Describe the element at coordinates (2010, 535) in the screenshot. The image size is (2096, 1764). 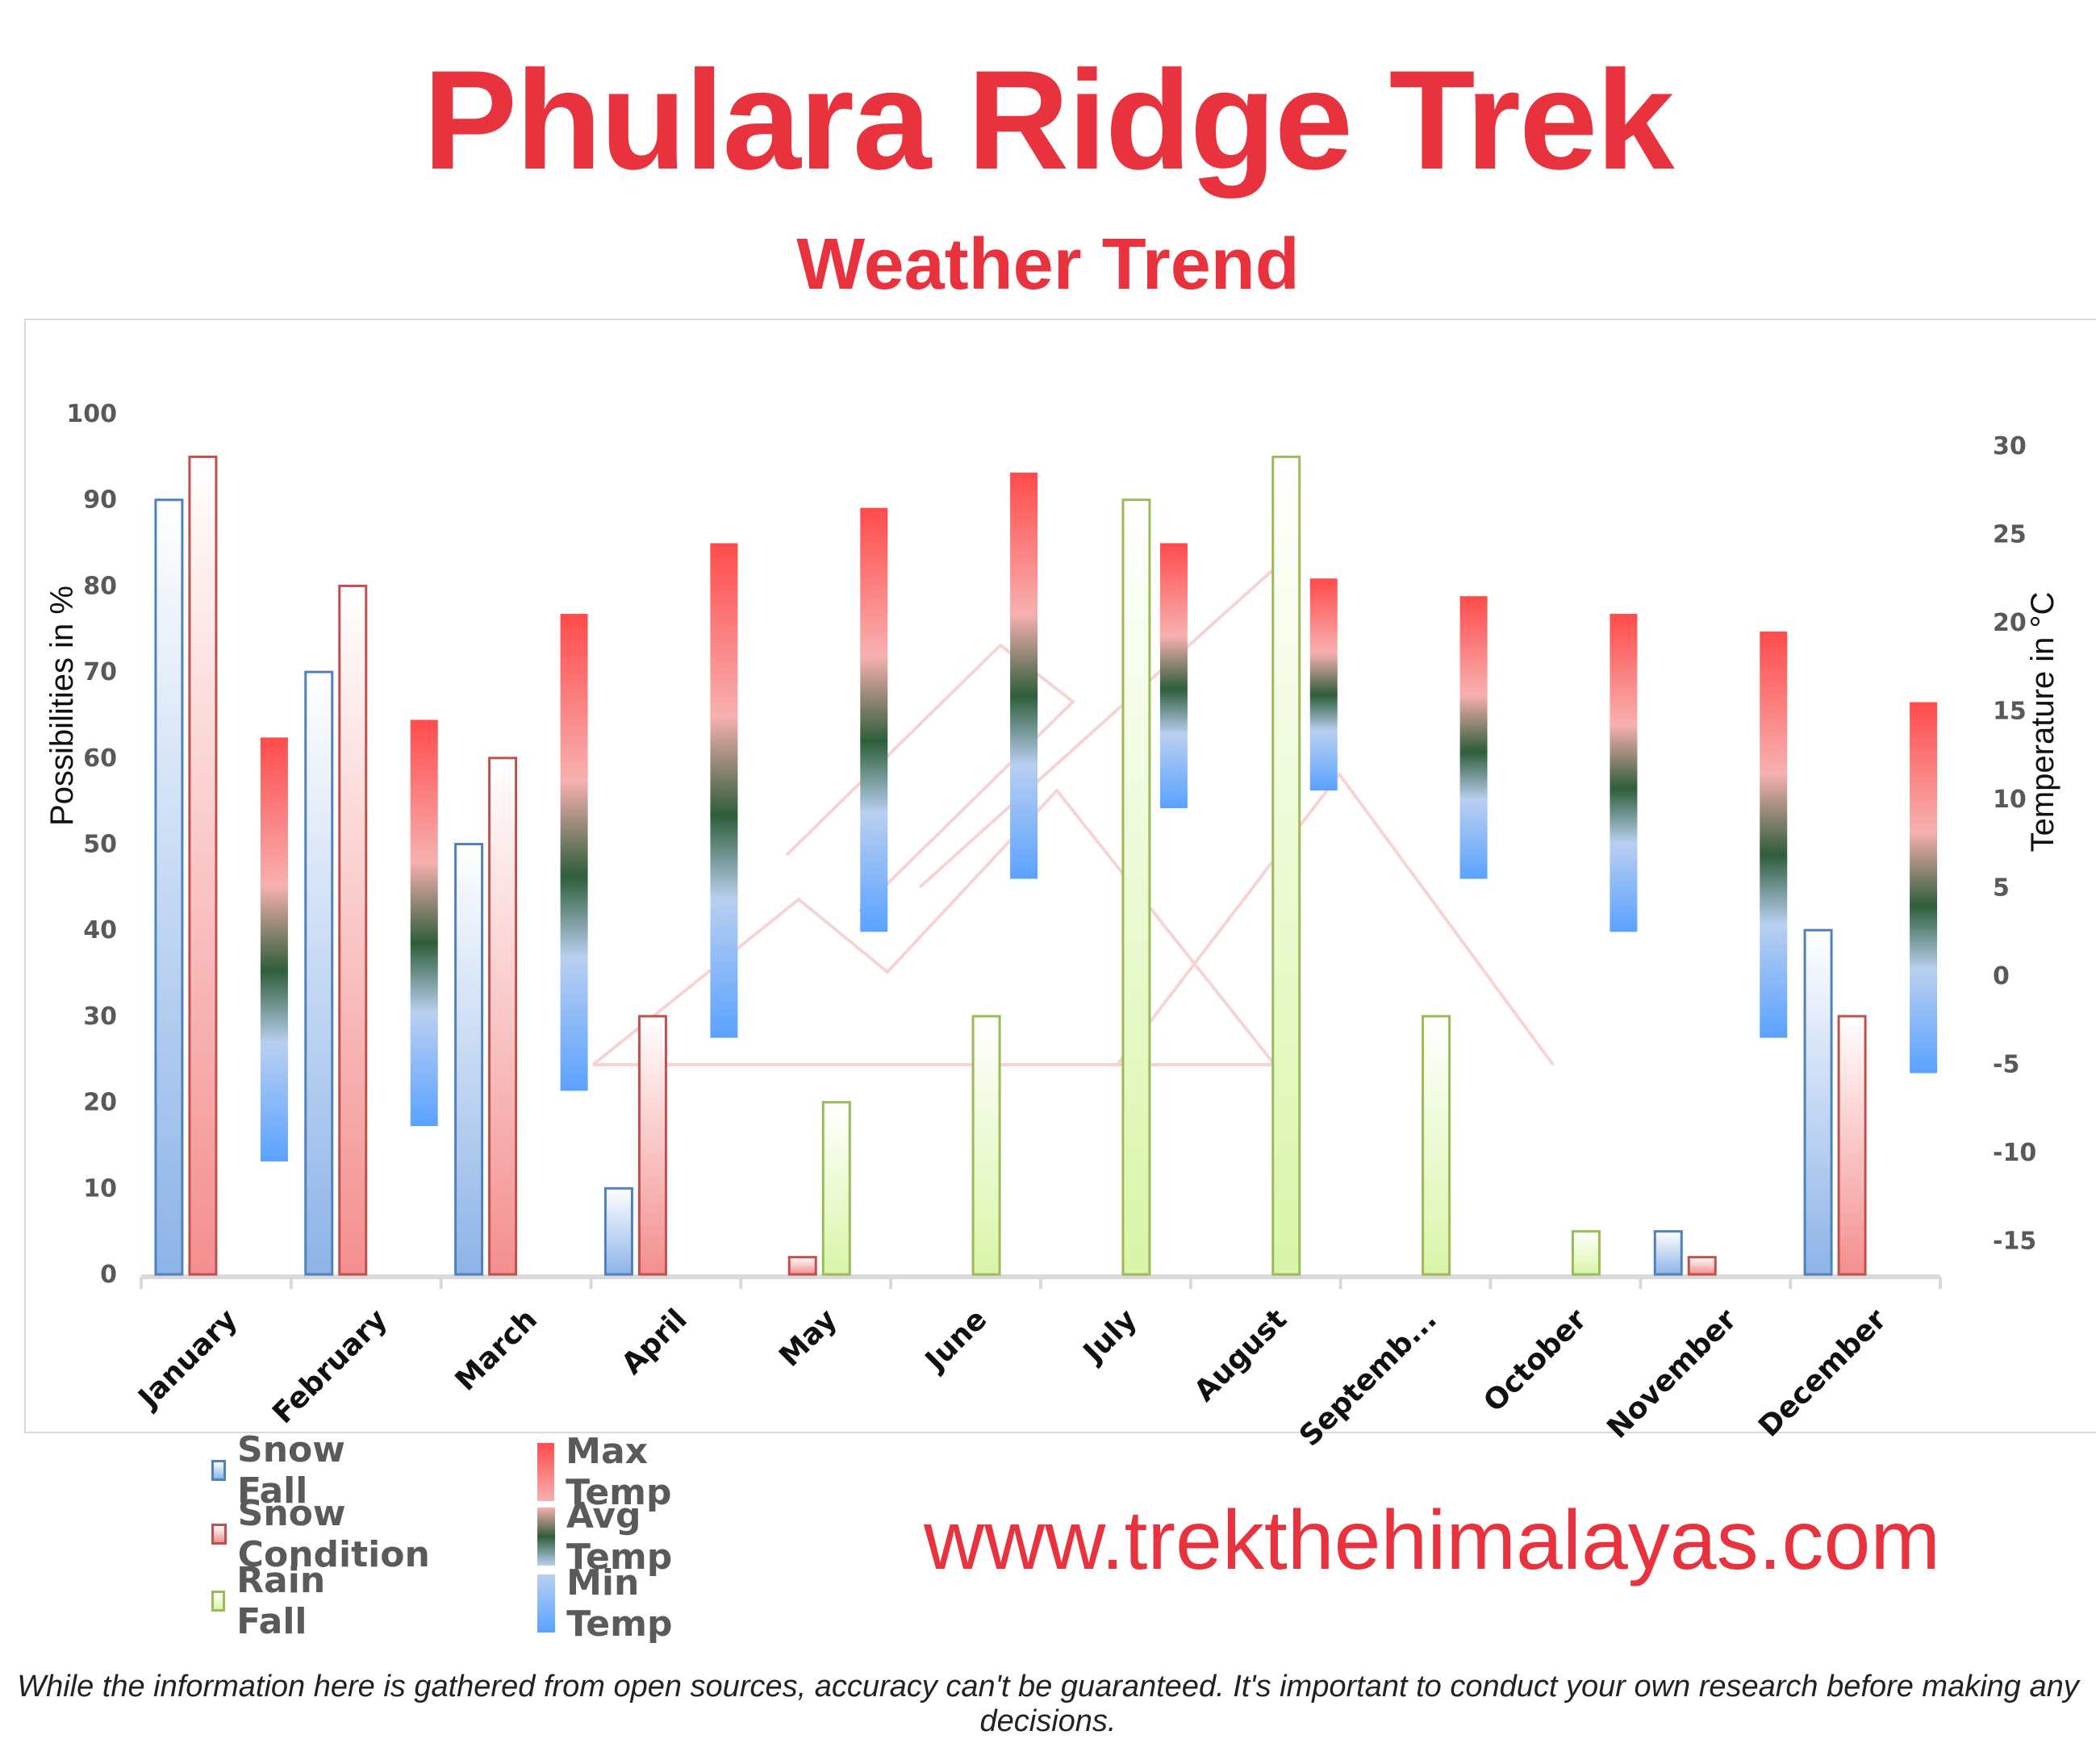
I see `y-tick-label-right: 25` at that location.